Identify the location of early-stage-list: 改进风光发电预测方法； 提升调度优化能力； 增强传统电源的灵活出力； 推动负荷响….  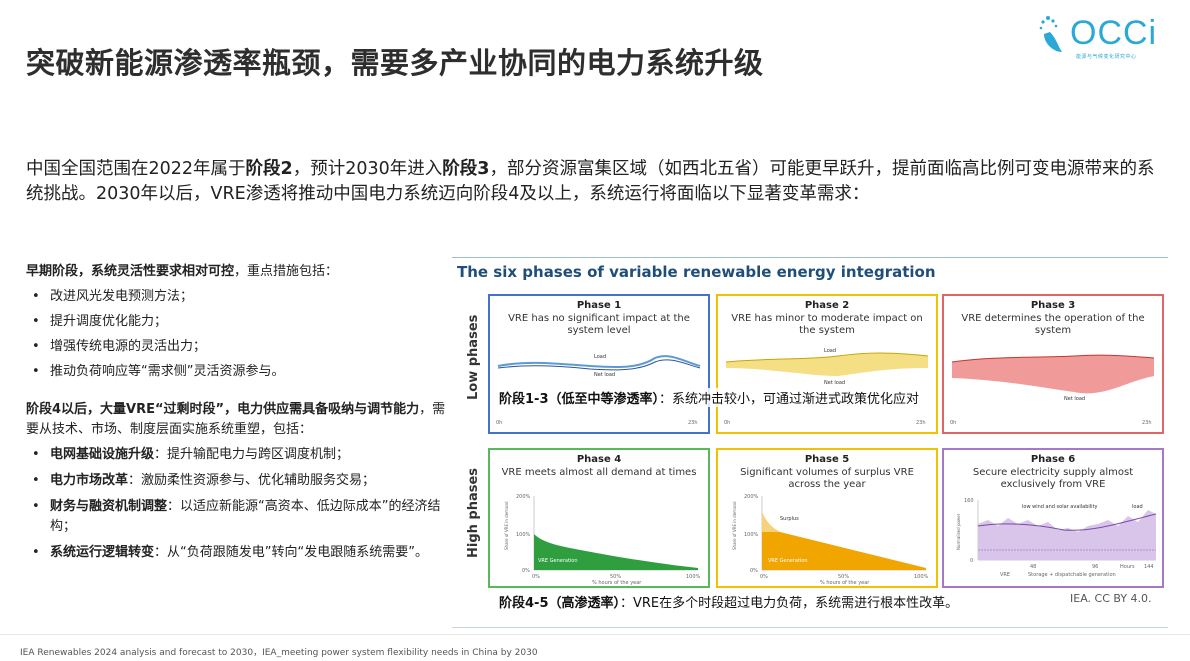
(236, 334).